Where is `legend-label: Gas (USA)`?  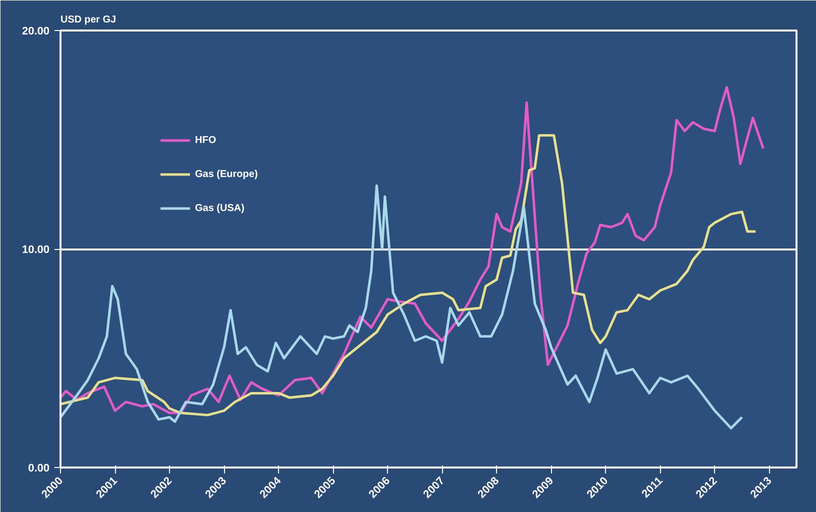
legend-label: Gas (USA) is located at coordinates (219, 208).